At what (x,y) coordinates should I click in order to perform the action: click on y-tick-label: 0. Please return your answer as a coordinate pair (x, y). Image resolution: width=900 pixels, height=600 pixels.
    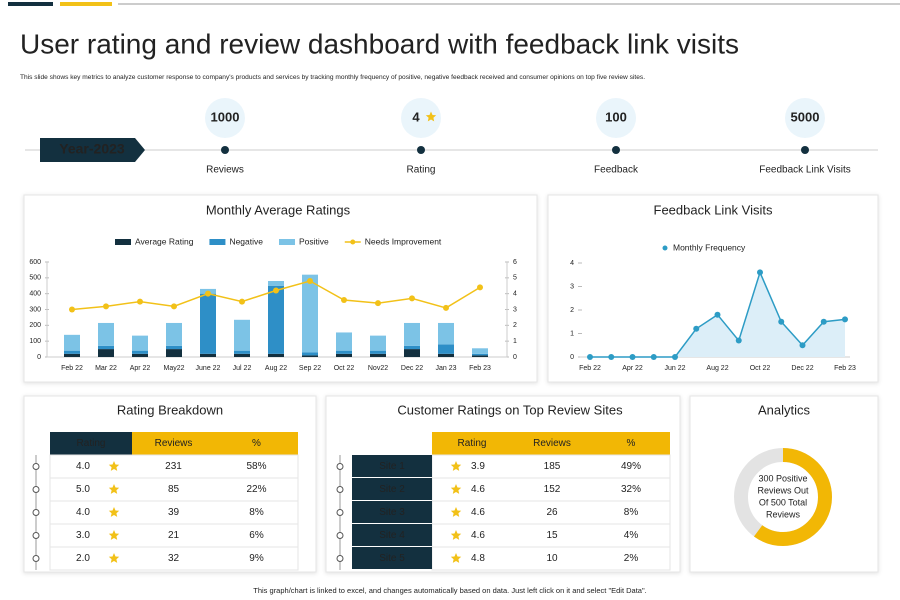
    Looking at the image, I should click on (572, 357).